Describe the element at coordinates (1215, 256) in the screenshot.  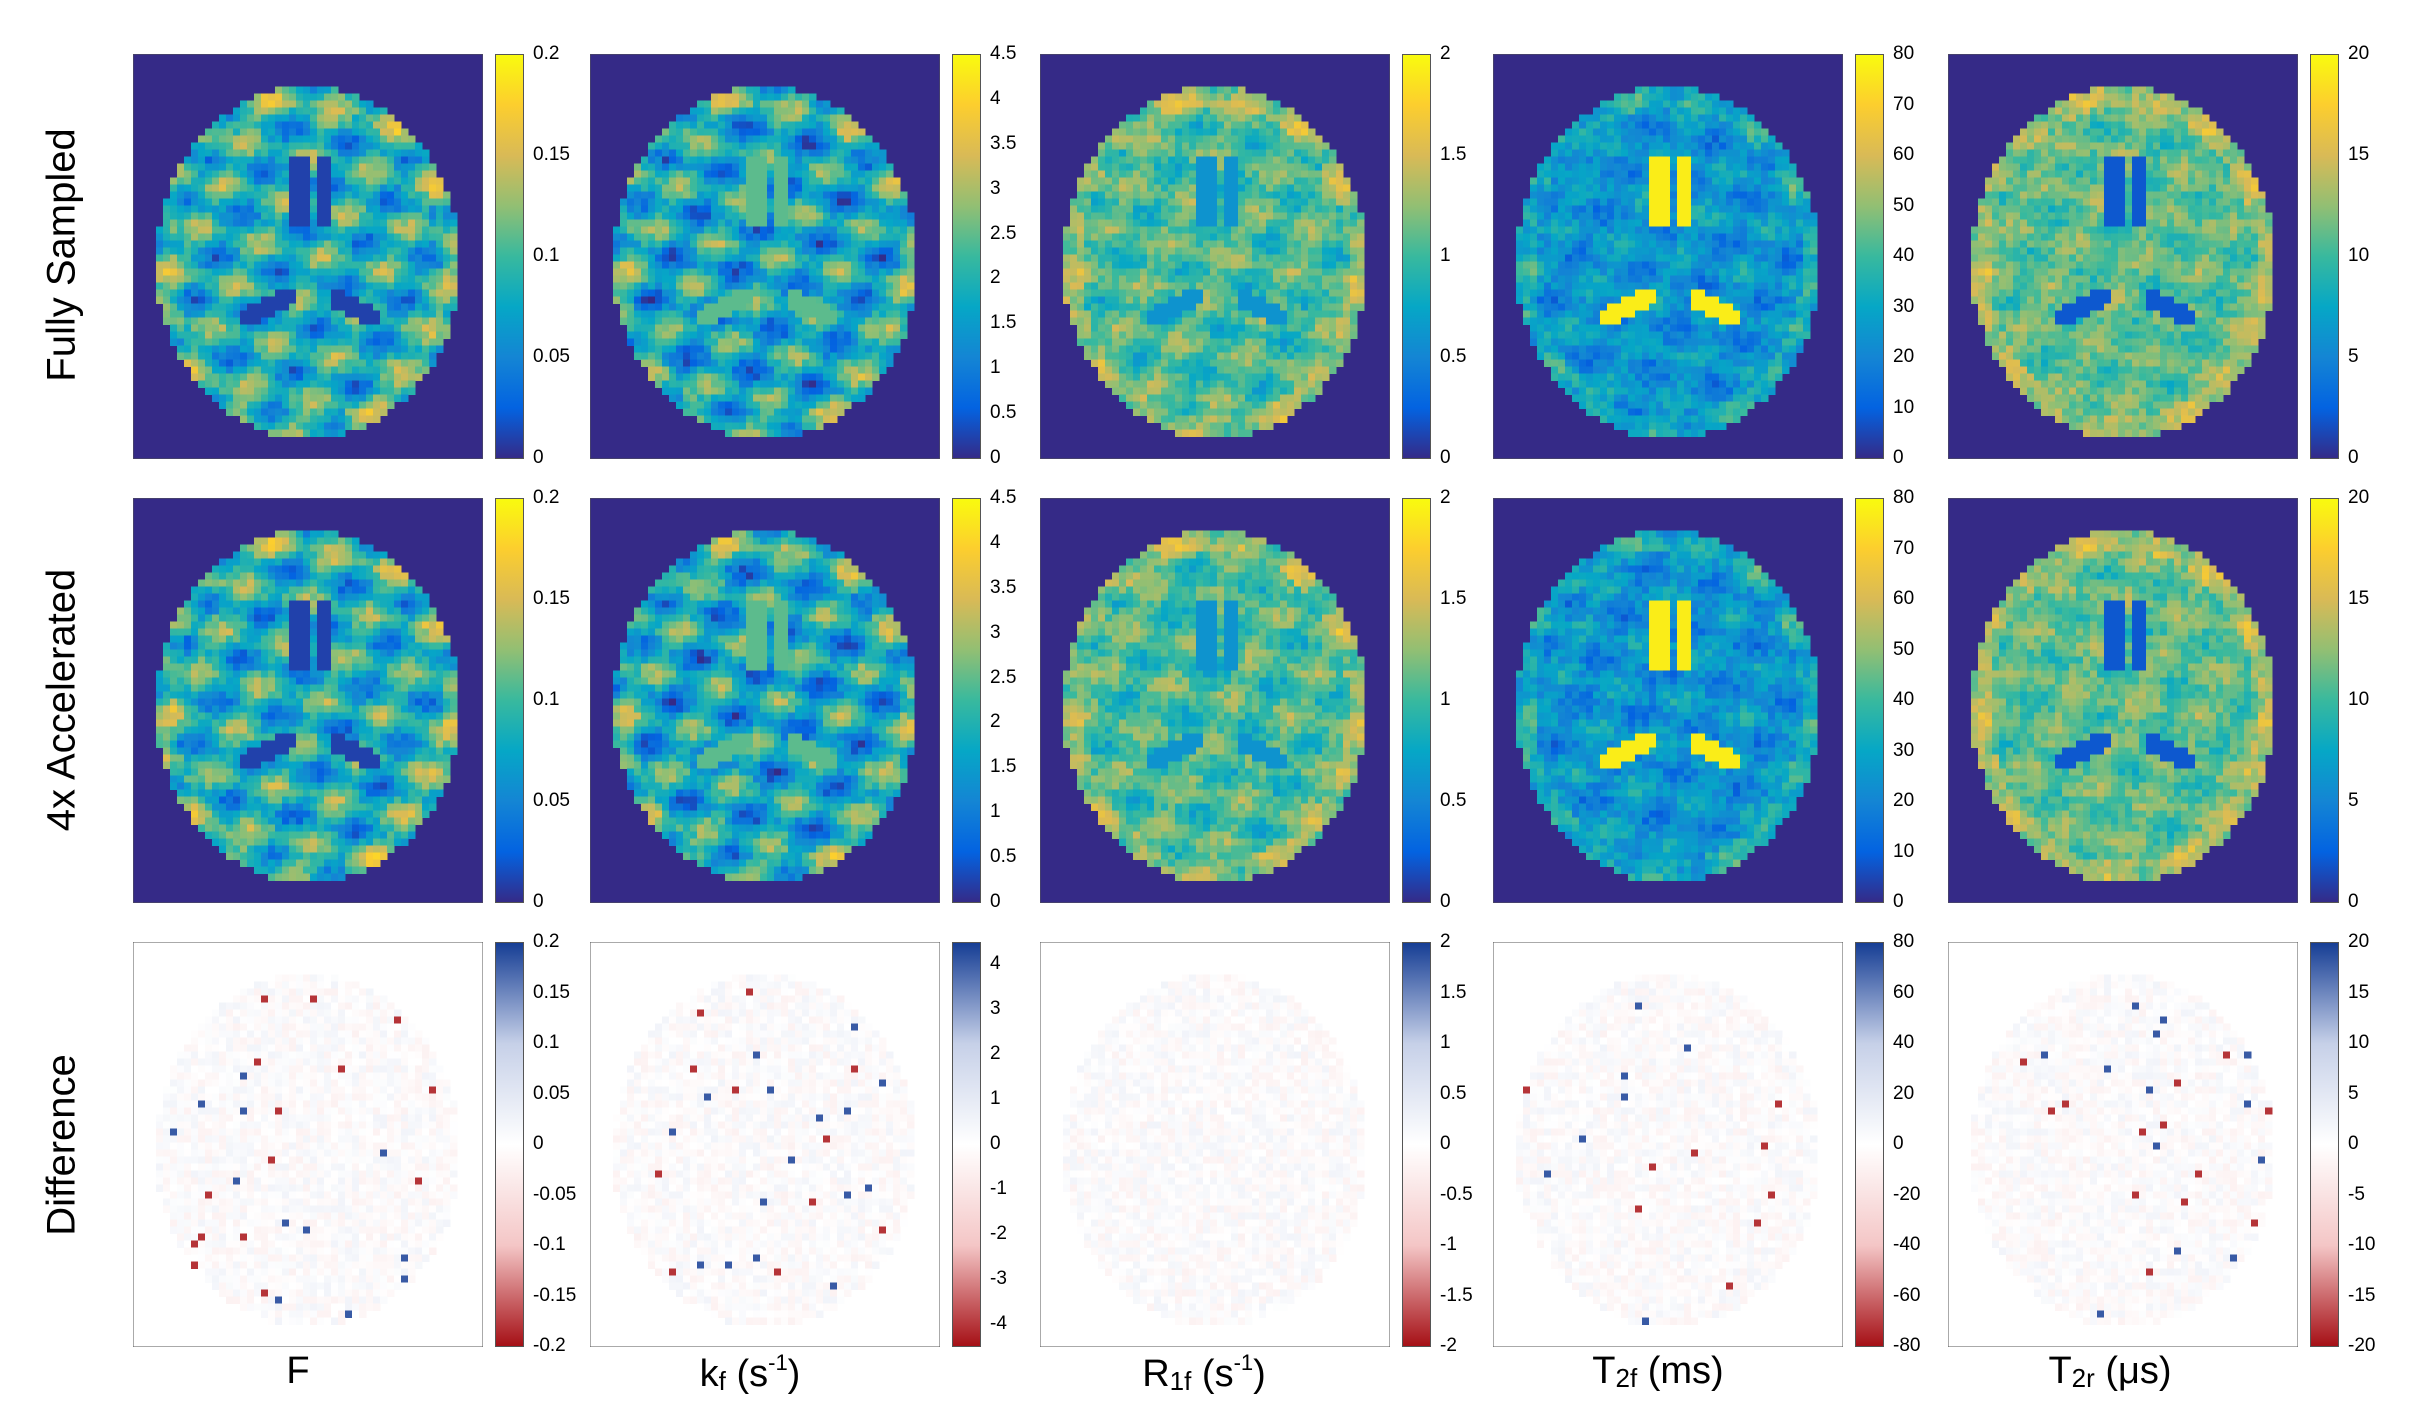
I see `map-image-row1-col3` at that location.